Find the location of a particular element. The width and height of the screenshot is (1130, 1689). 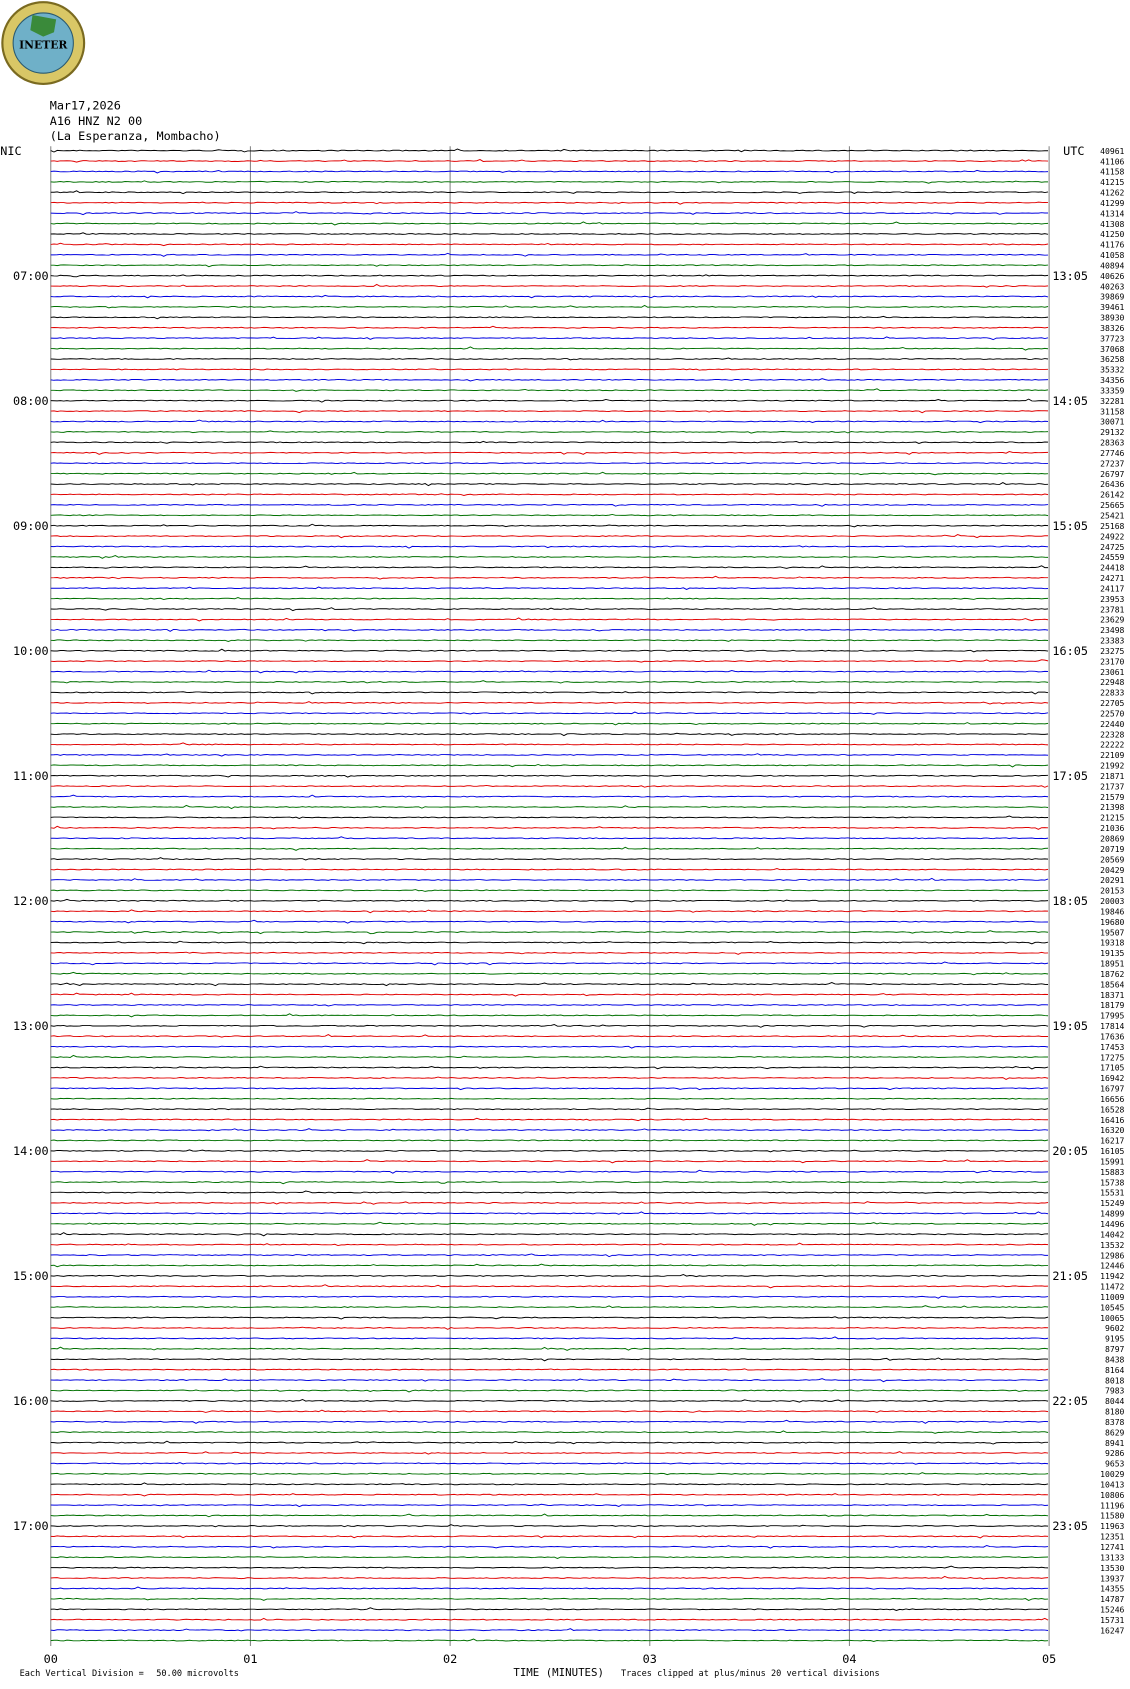

trace-label: 41215 is located at coordinates (1112, 182).